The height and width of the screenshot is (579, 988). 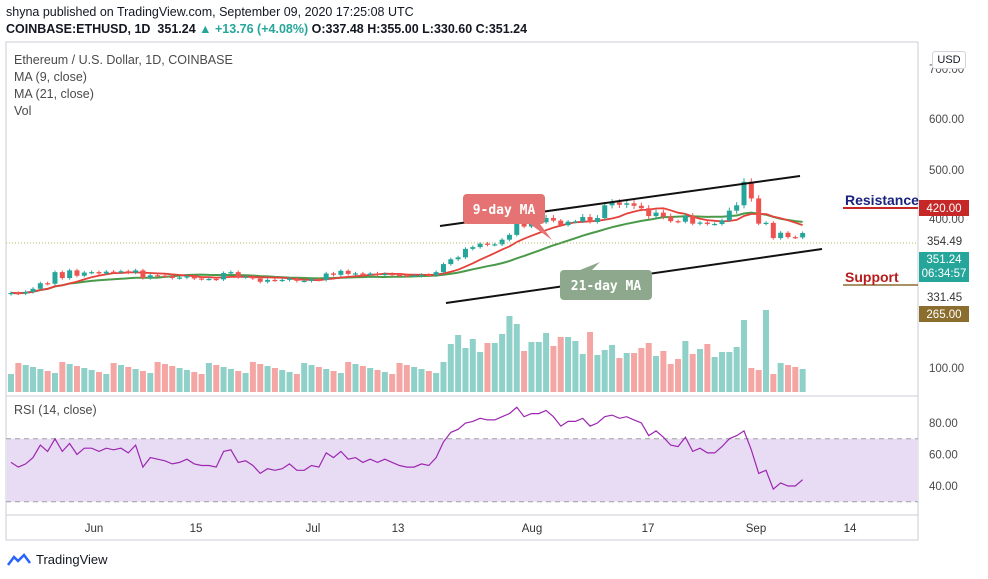 What do you see at coordinates (850, 529) in the screenshot?
I see `time-tick-label: 14` at bounding box center [850, 529].